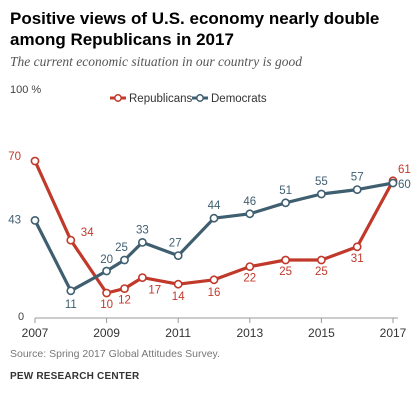 The height and width of the screenshot is (400, 420). Describe the element at coordinates (14, 220) in the screenshot. I see `data-label-democrats-0: 43` at that location.